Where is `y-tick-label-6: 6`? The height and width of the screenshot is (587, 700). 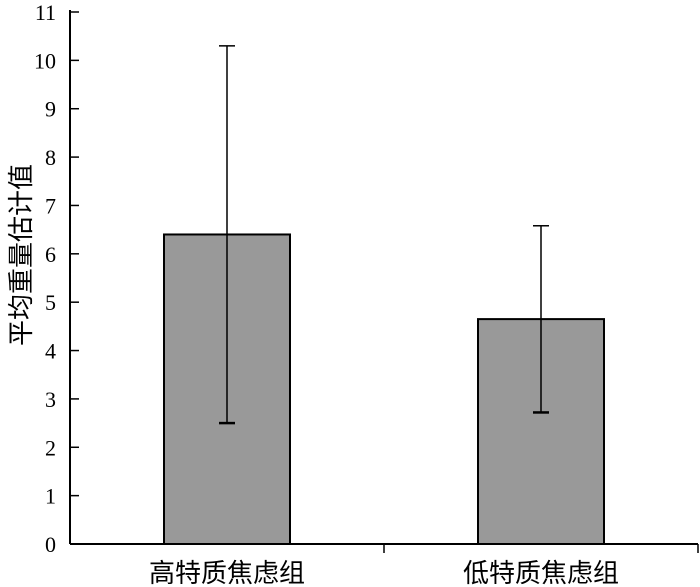 y-tick-label-6: 6 is located at coordinates (50, 254).